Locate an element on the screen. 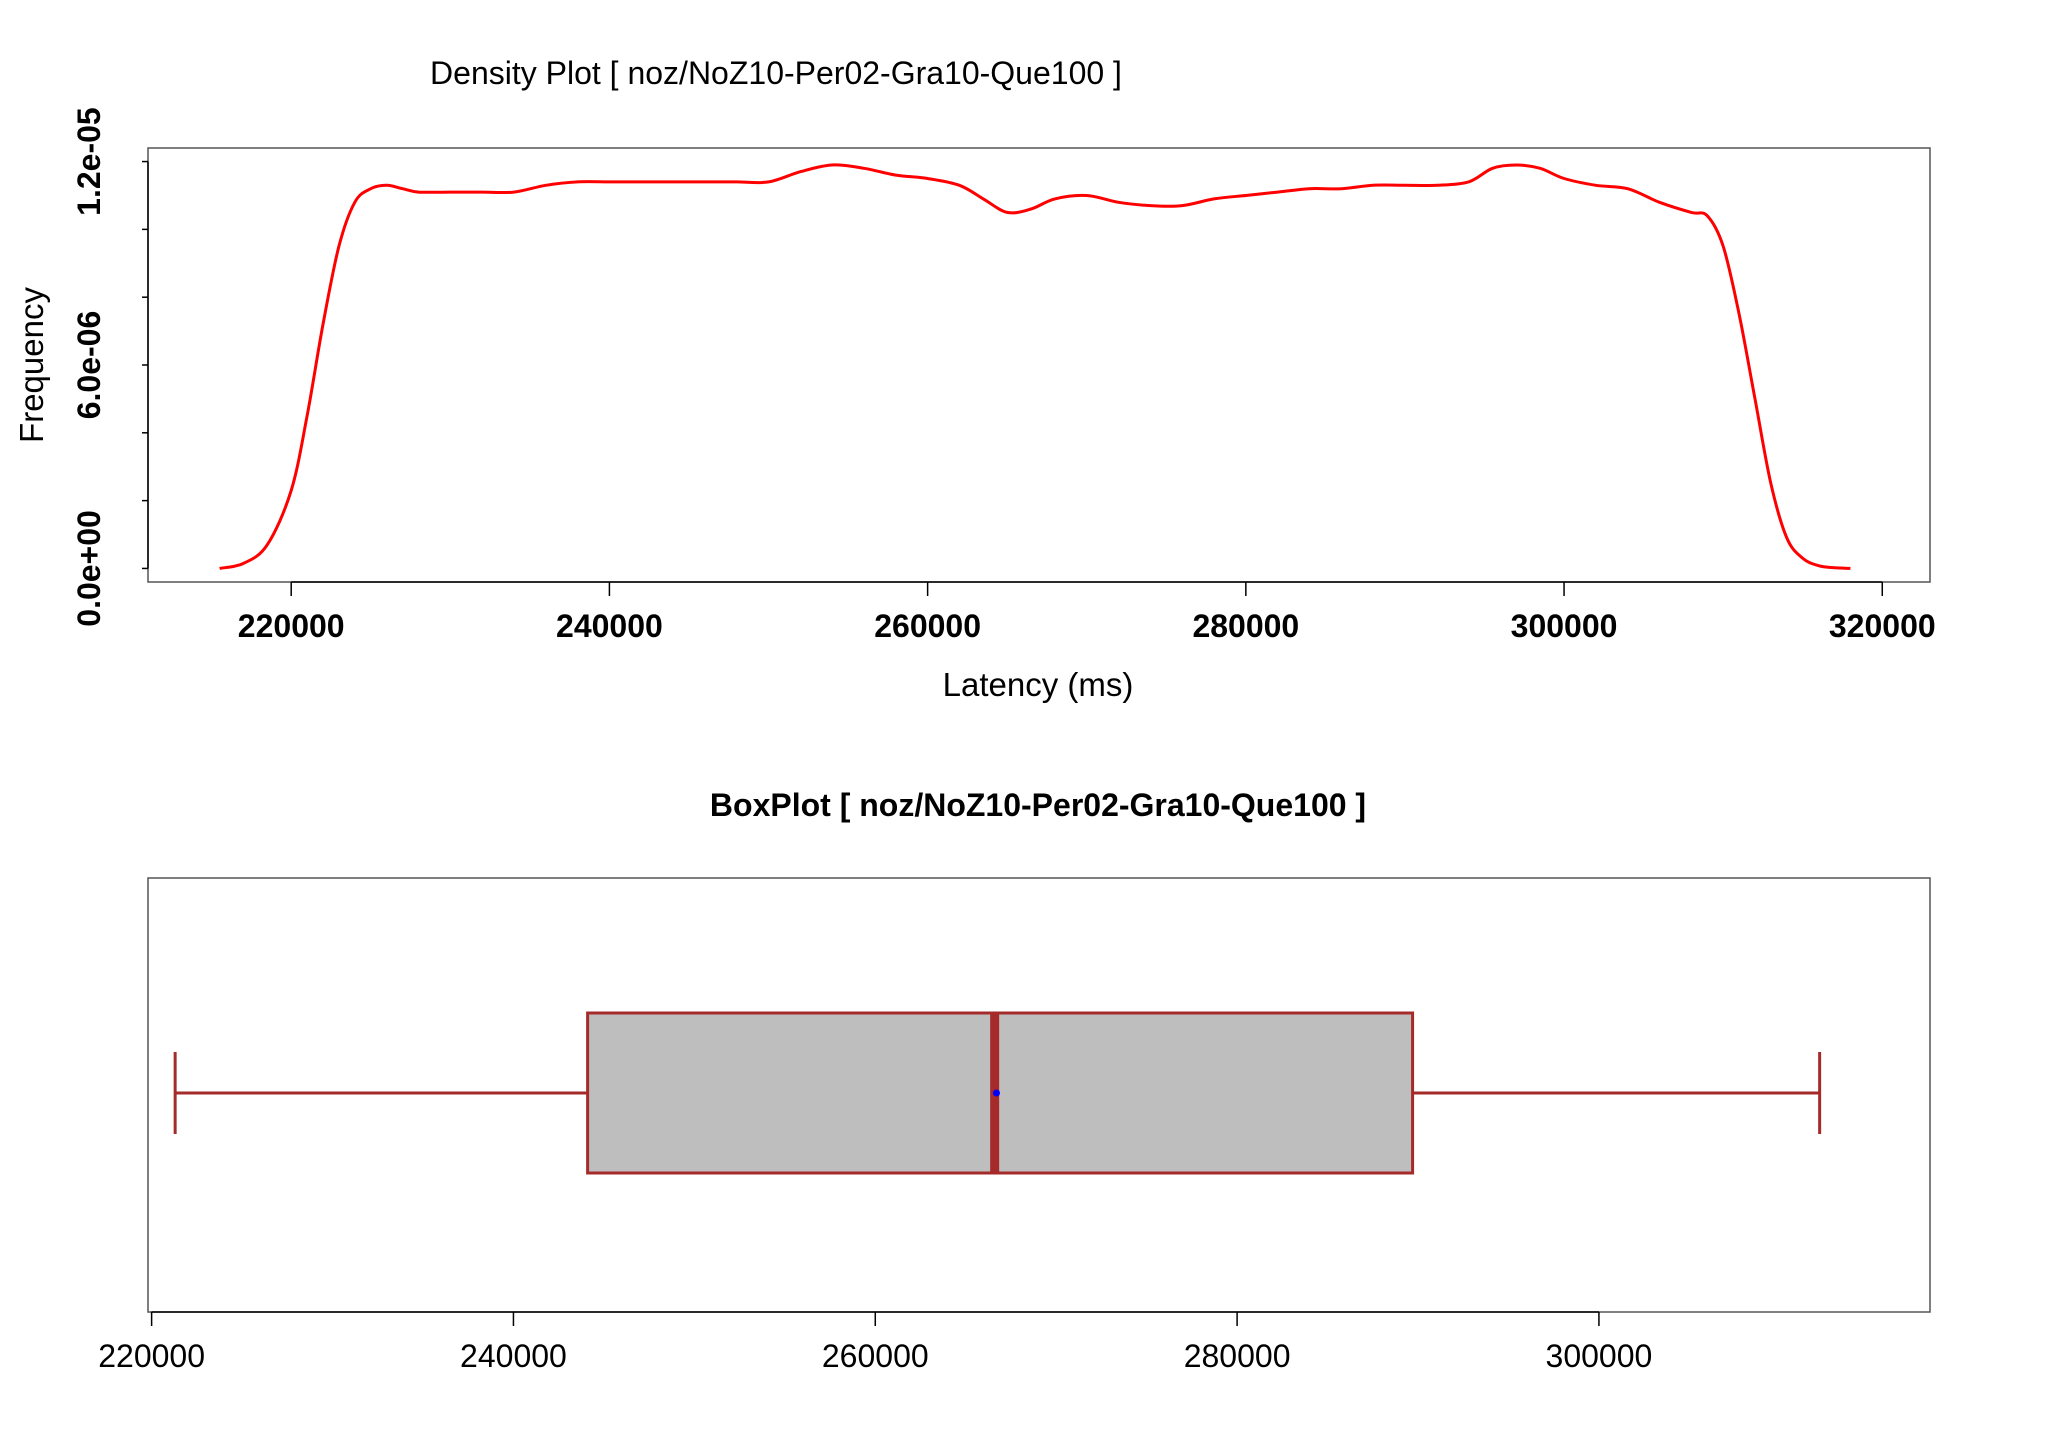 Image resolution: width=2048 pixels, height=1440 pixels. density-y-tick-label: 0.0e+00 is located at coordinates (89, 568).